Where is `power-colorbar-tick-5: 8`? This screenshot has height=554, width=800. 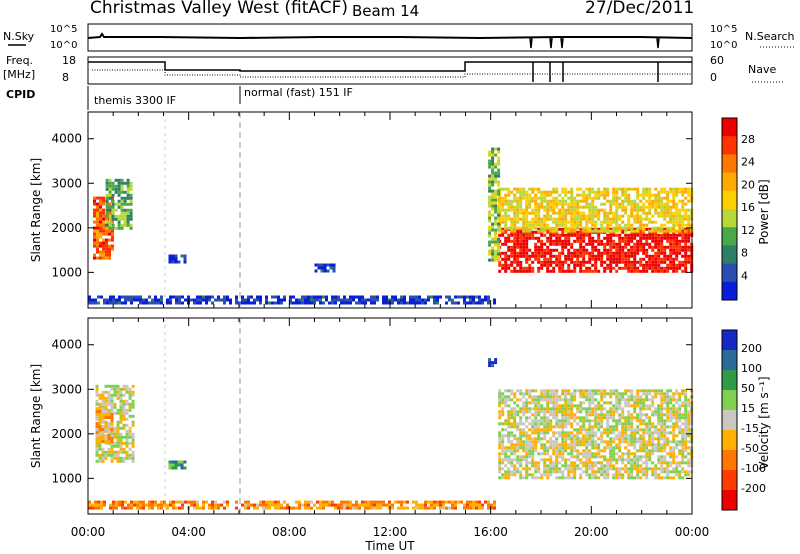
power-colorbar-tick-5: 8 is located at coordinates (744, 253).